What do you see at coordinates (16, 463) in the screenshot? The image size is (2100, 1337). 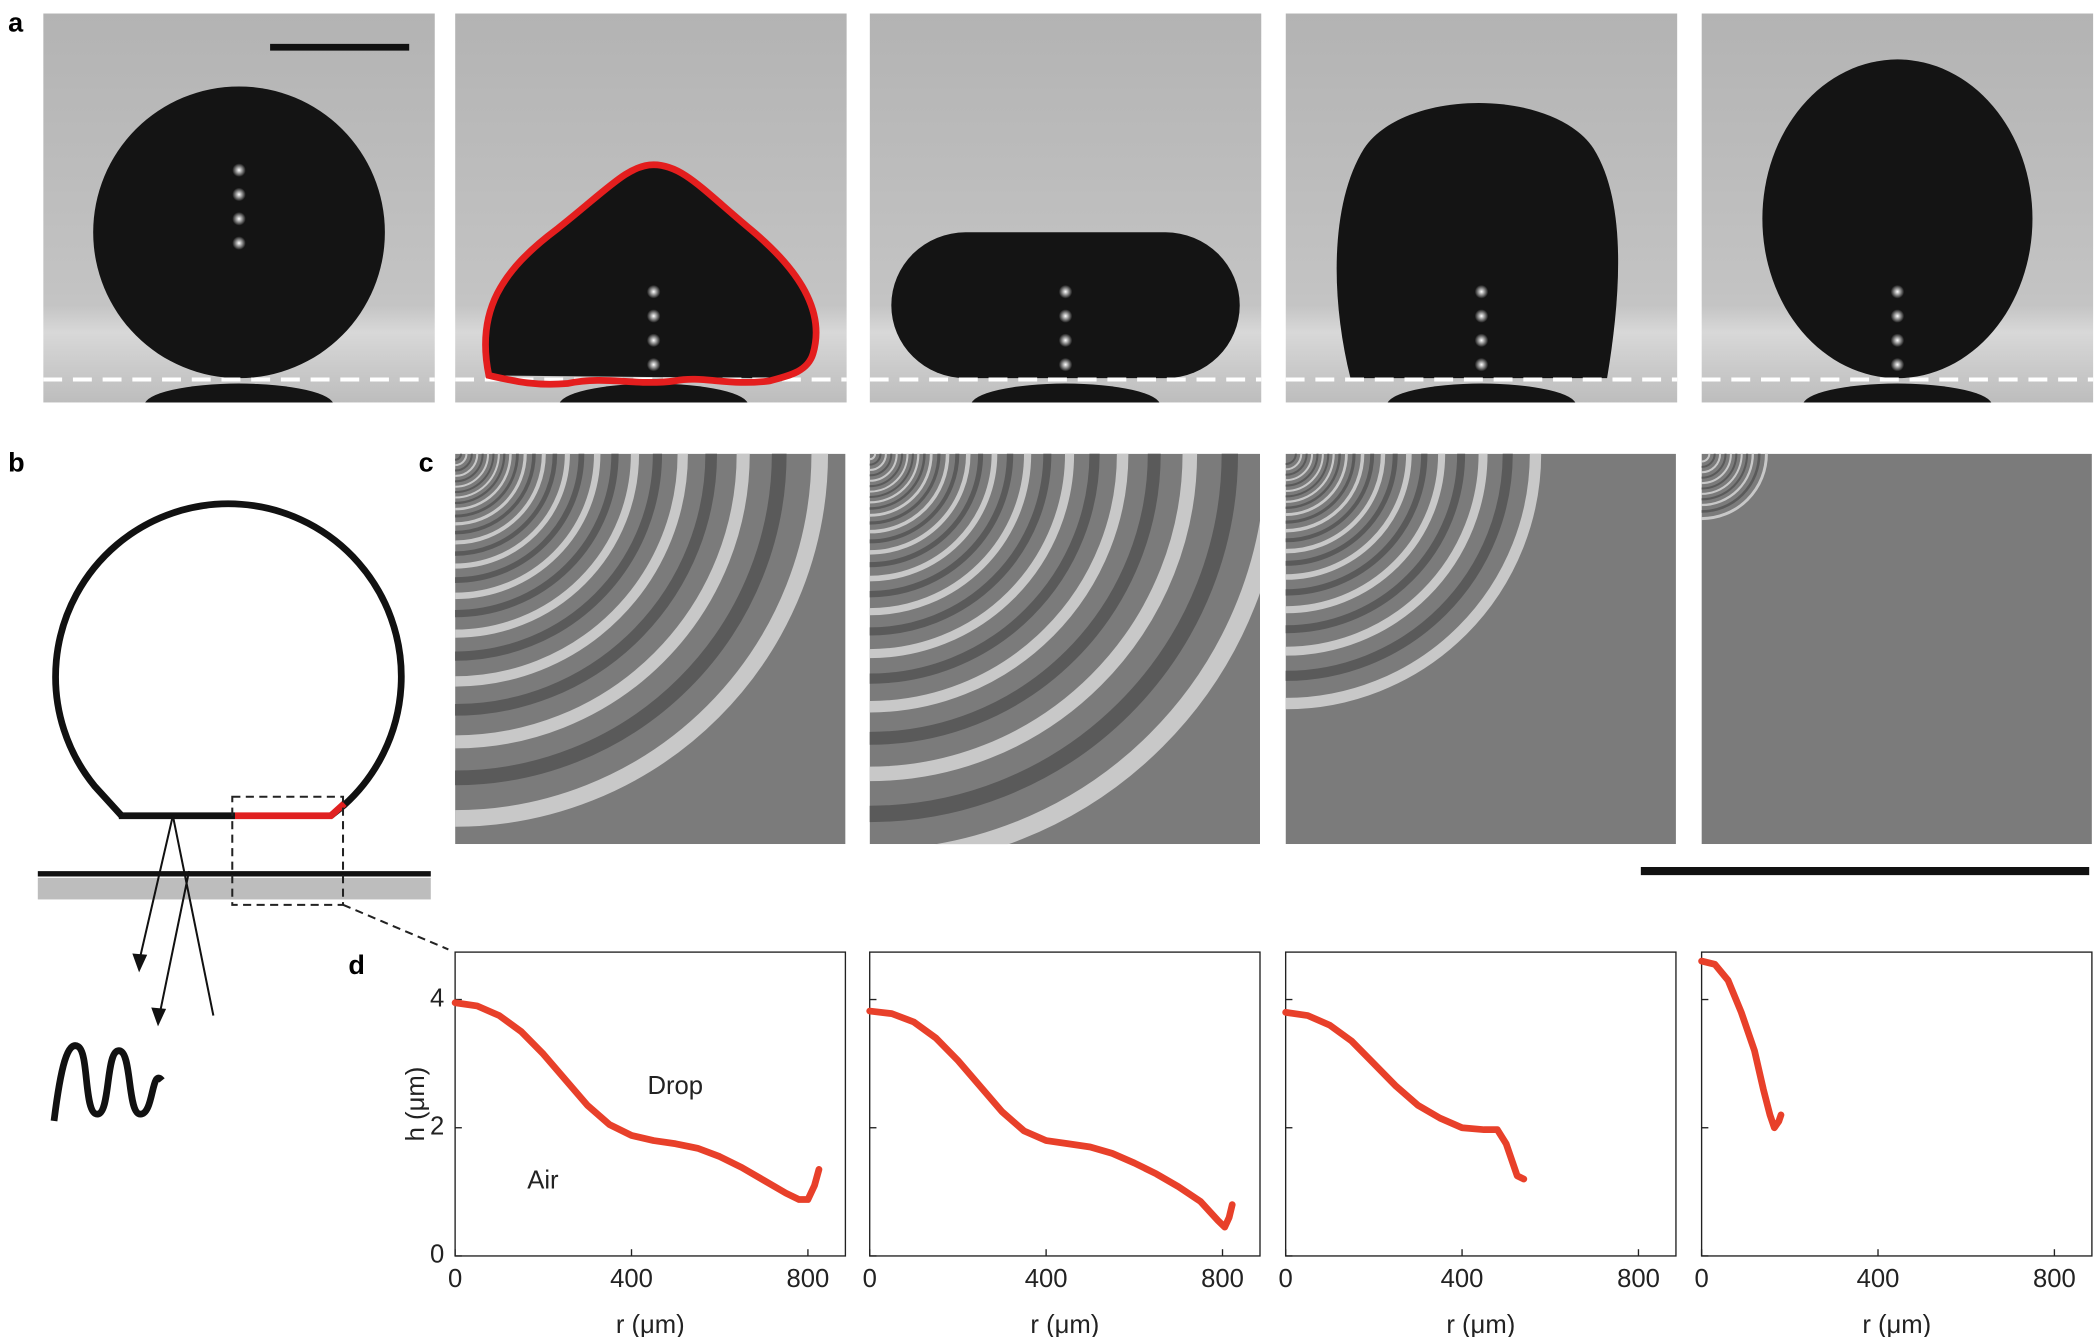 I see `panel-label: b` at bounding box center [16, 463].